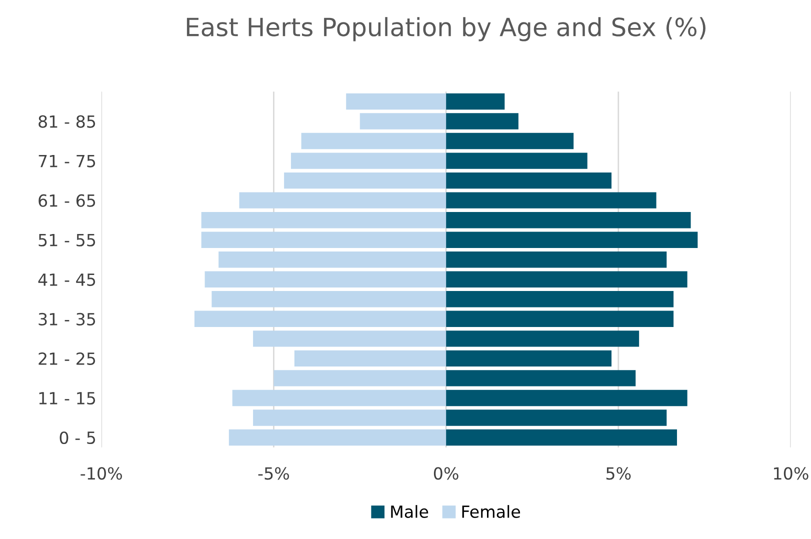 Image resolution: width=811 pixels, height=539 pixels. What do you see at coordinates (67, 319) in the screenshot?
I see `y-tick-label: 31 - 35` at bounding box center [67, 319].